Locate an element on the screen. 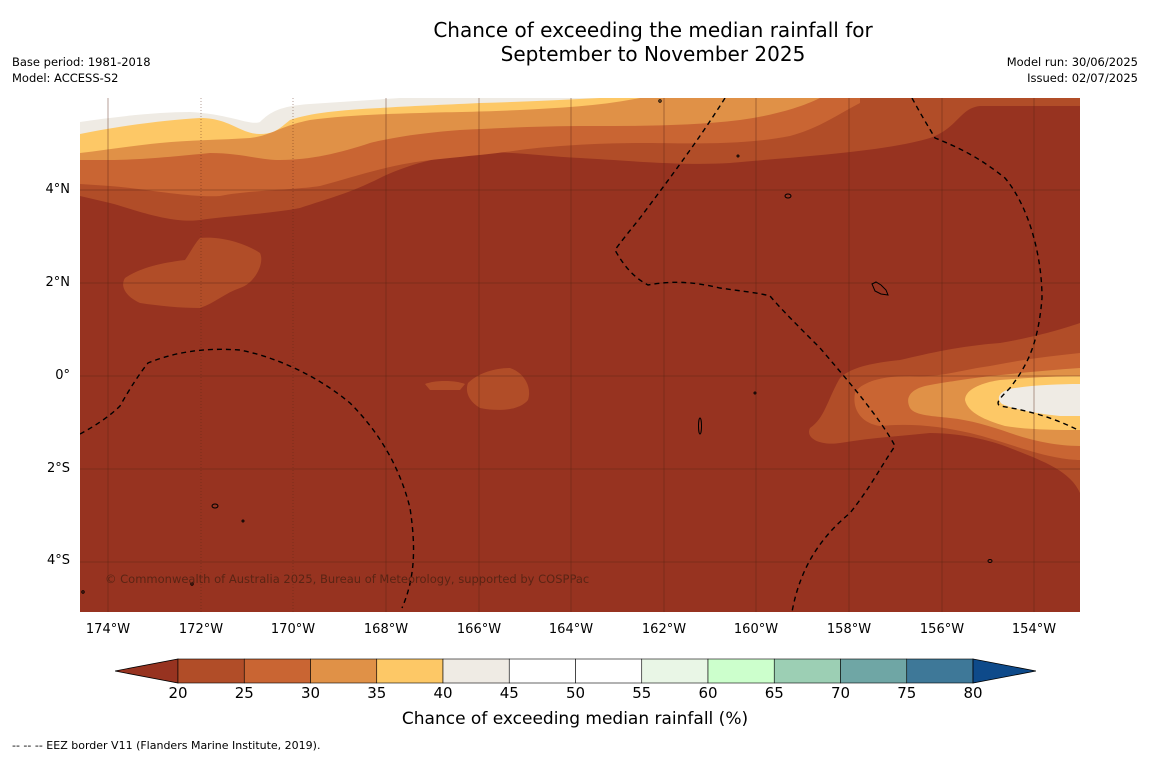 This screenshot has height=758, width=1150. central-anomaly-25b is located at coordinates (445, 385).